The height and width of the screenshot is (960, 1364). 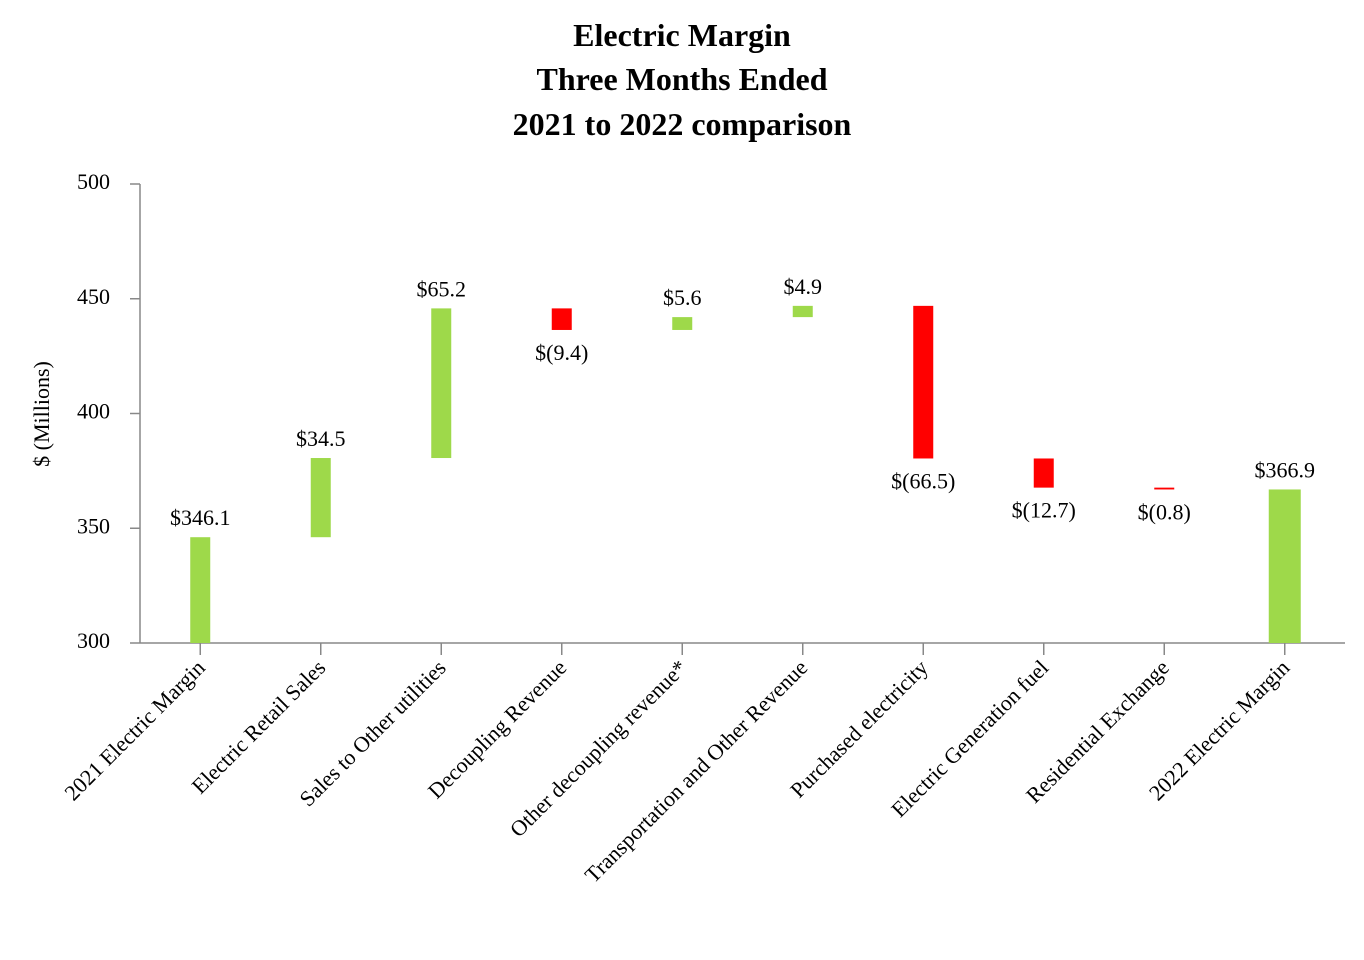 What do you see at coordinates (682, 35) in the screenshot?
I see `chart-title-line: Electric Margin` at bounding box center [682, 35].